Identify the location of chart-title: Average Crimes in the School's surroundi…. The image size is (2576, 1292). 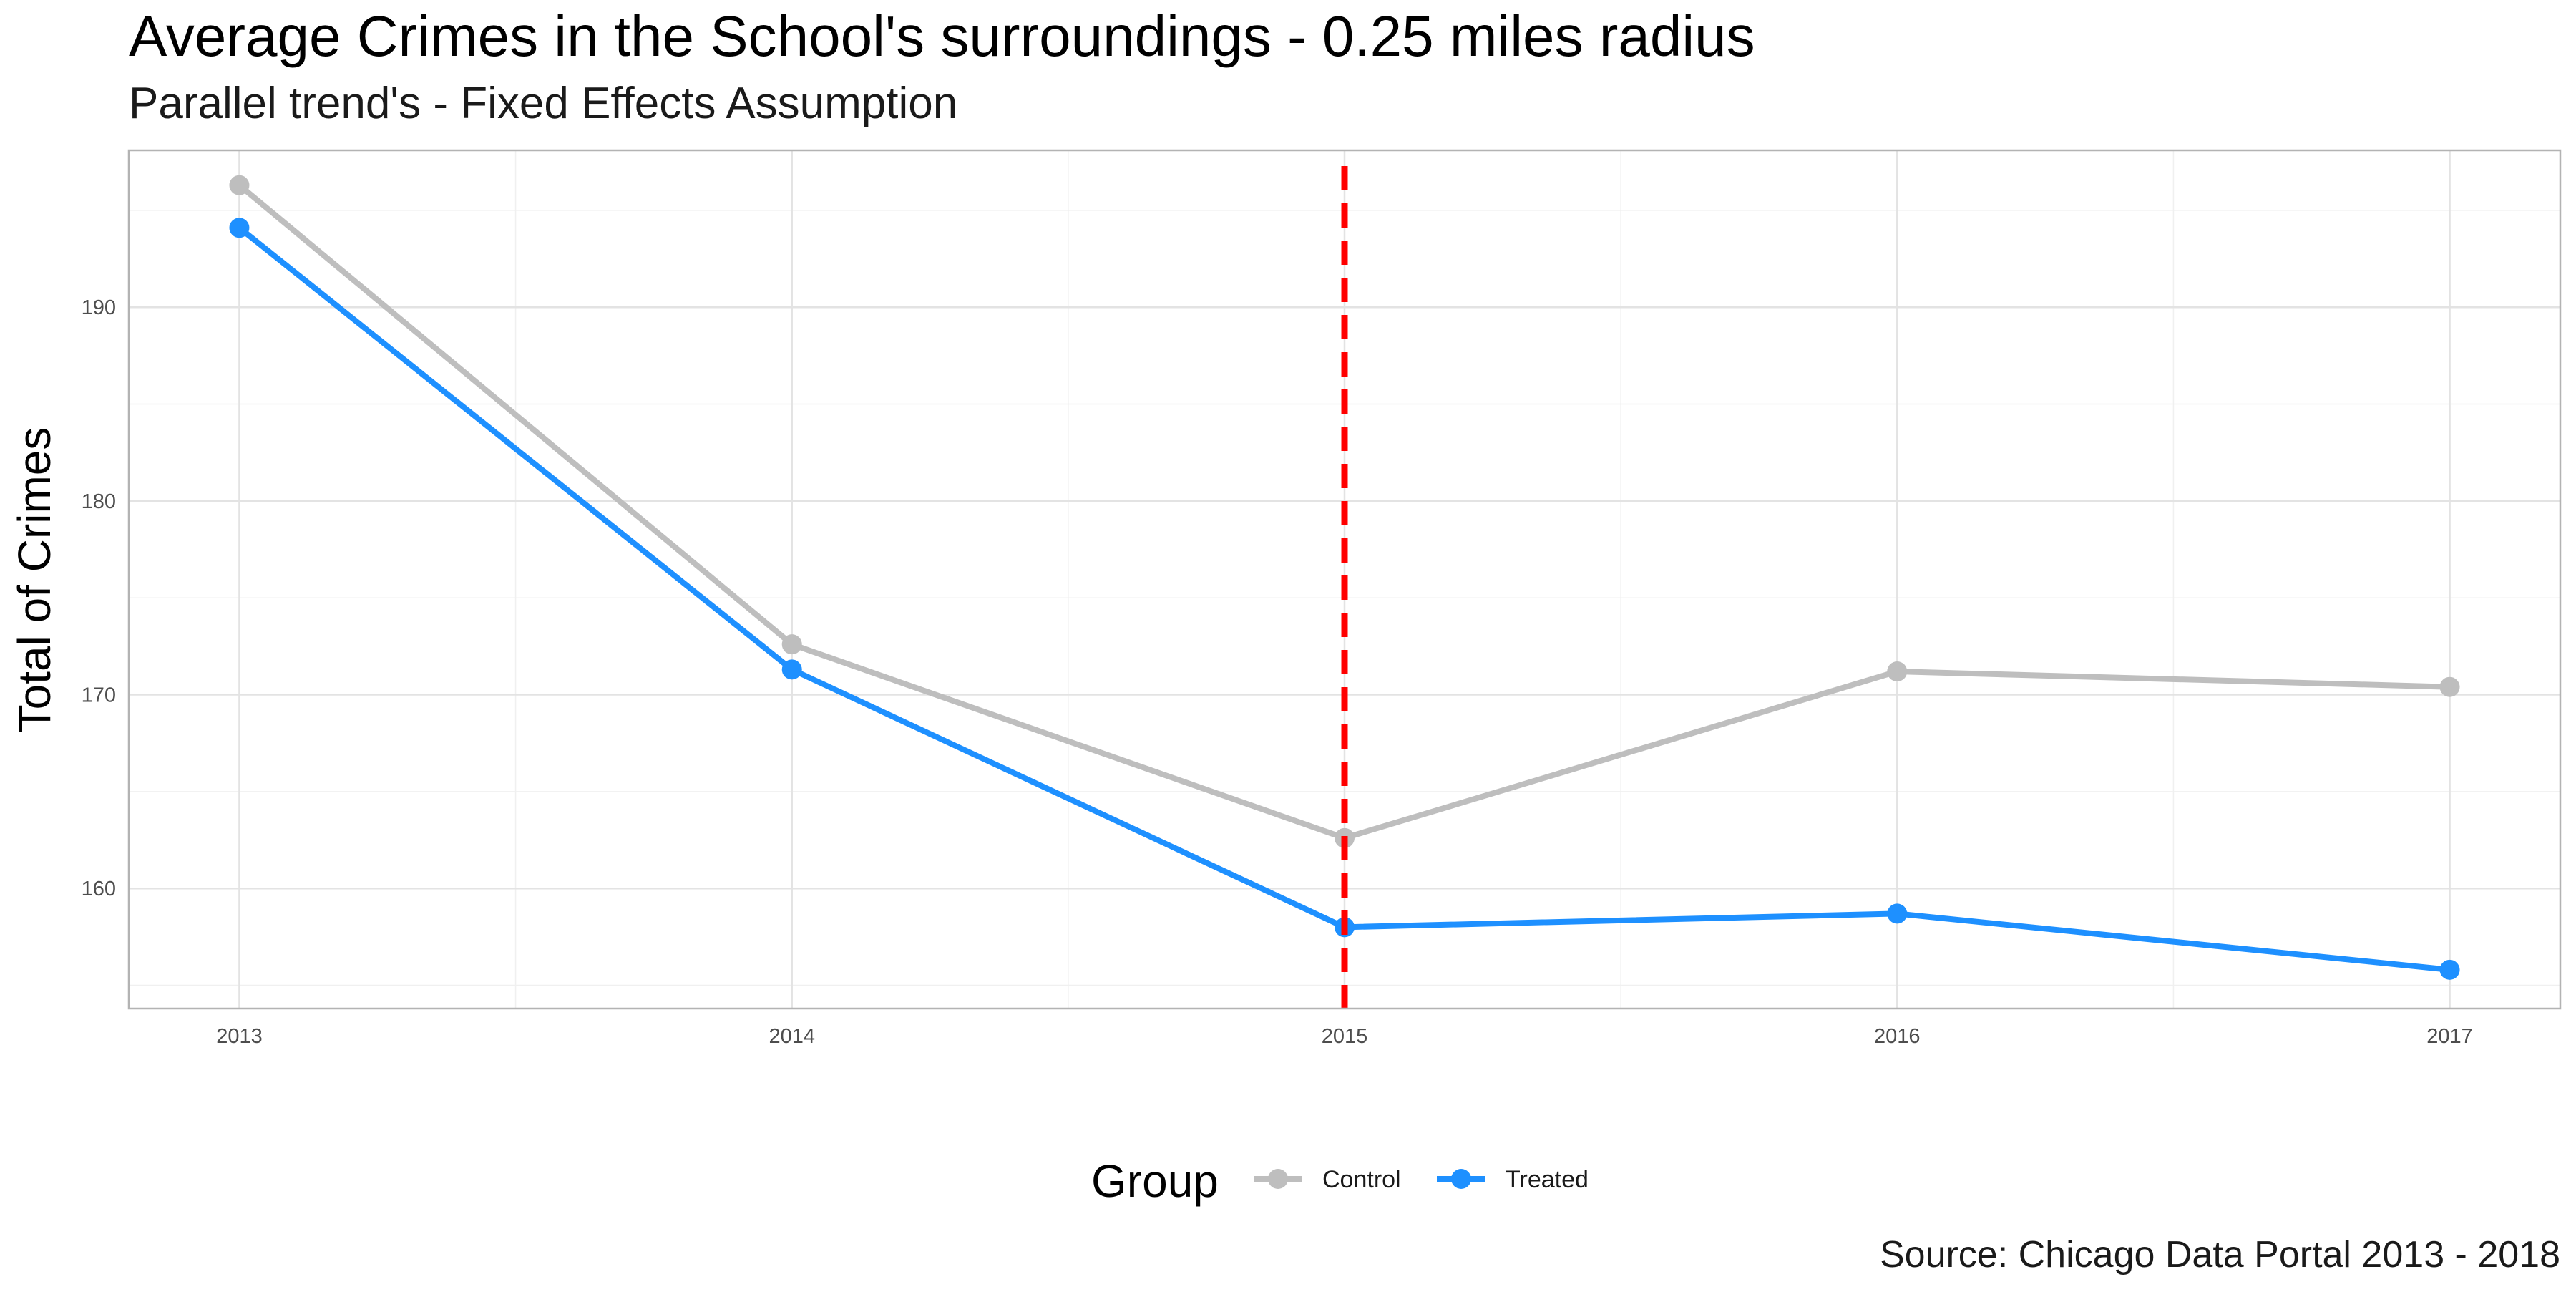
(942, 36).